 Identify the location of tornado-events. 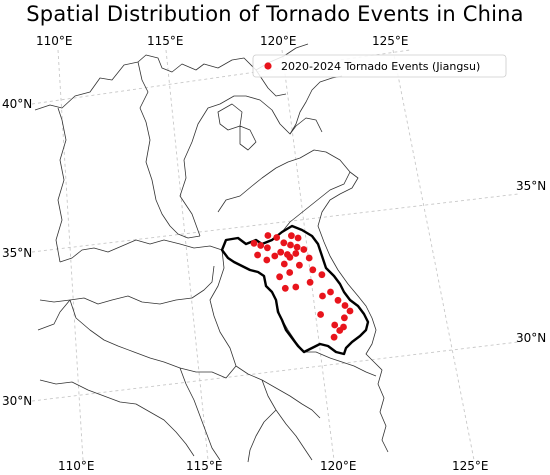
(302, 286).